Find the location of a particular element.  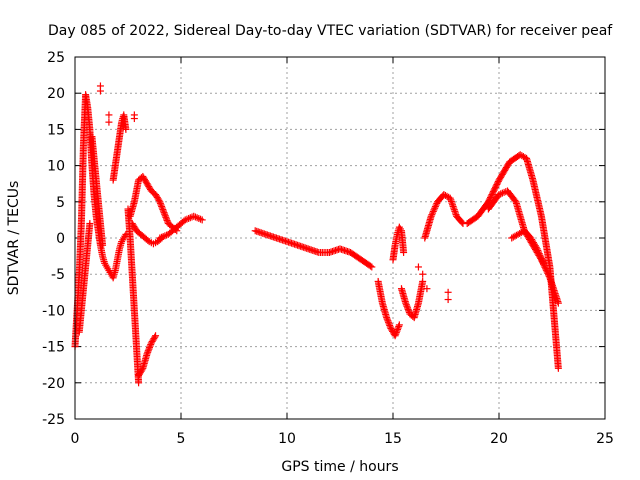

x-tick-label: 15 is located at coordinates (393, 439).